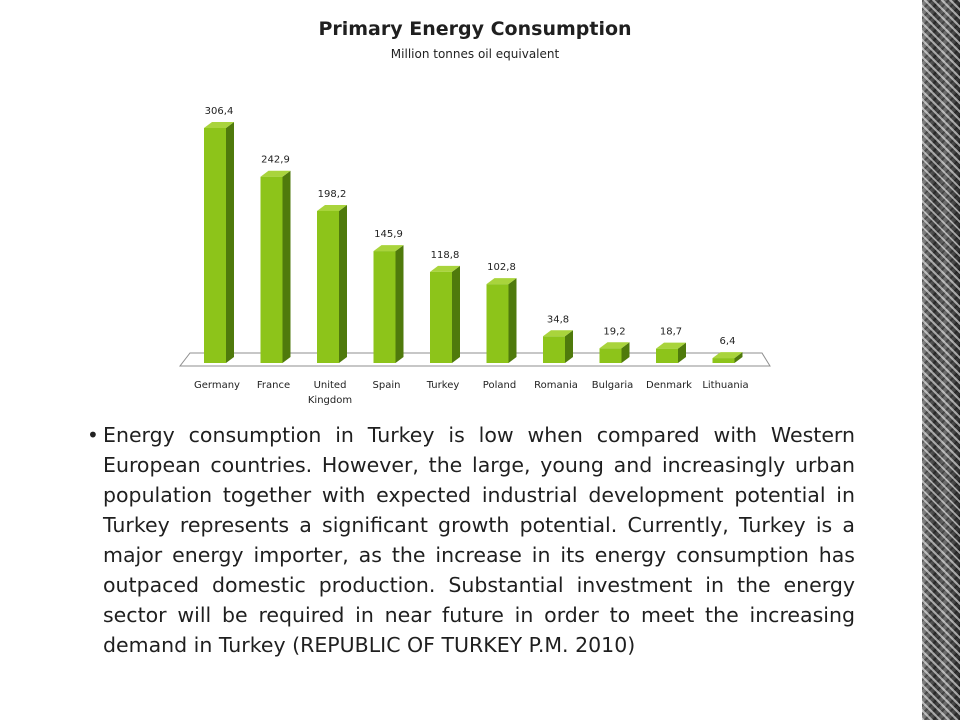 The image size is (960, 720). Describe the element at coordinates (475, 29) in the screenshot. I see `chart-title: Primary Energy Consumption` at that location.